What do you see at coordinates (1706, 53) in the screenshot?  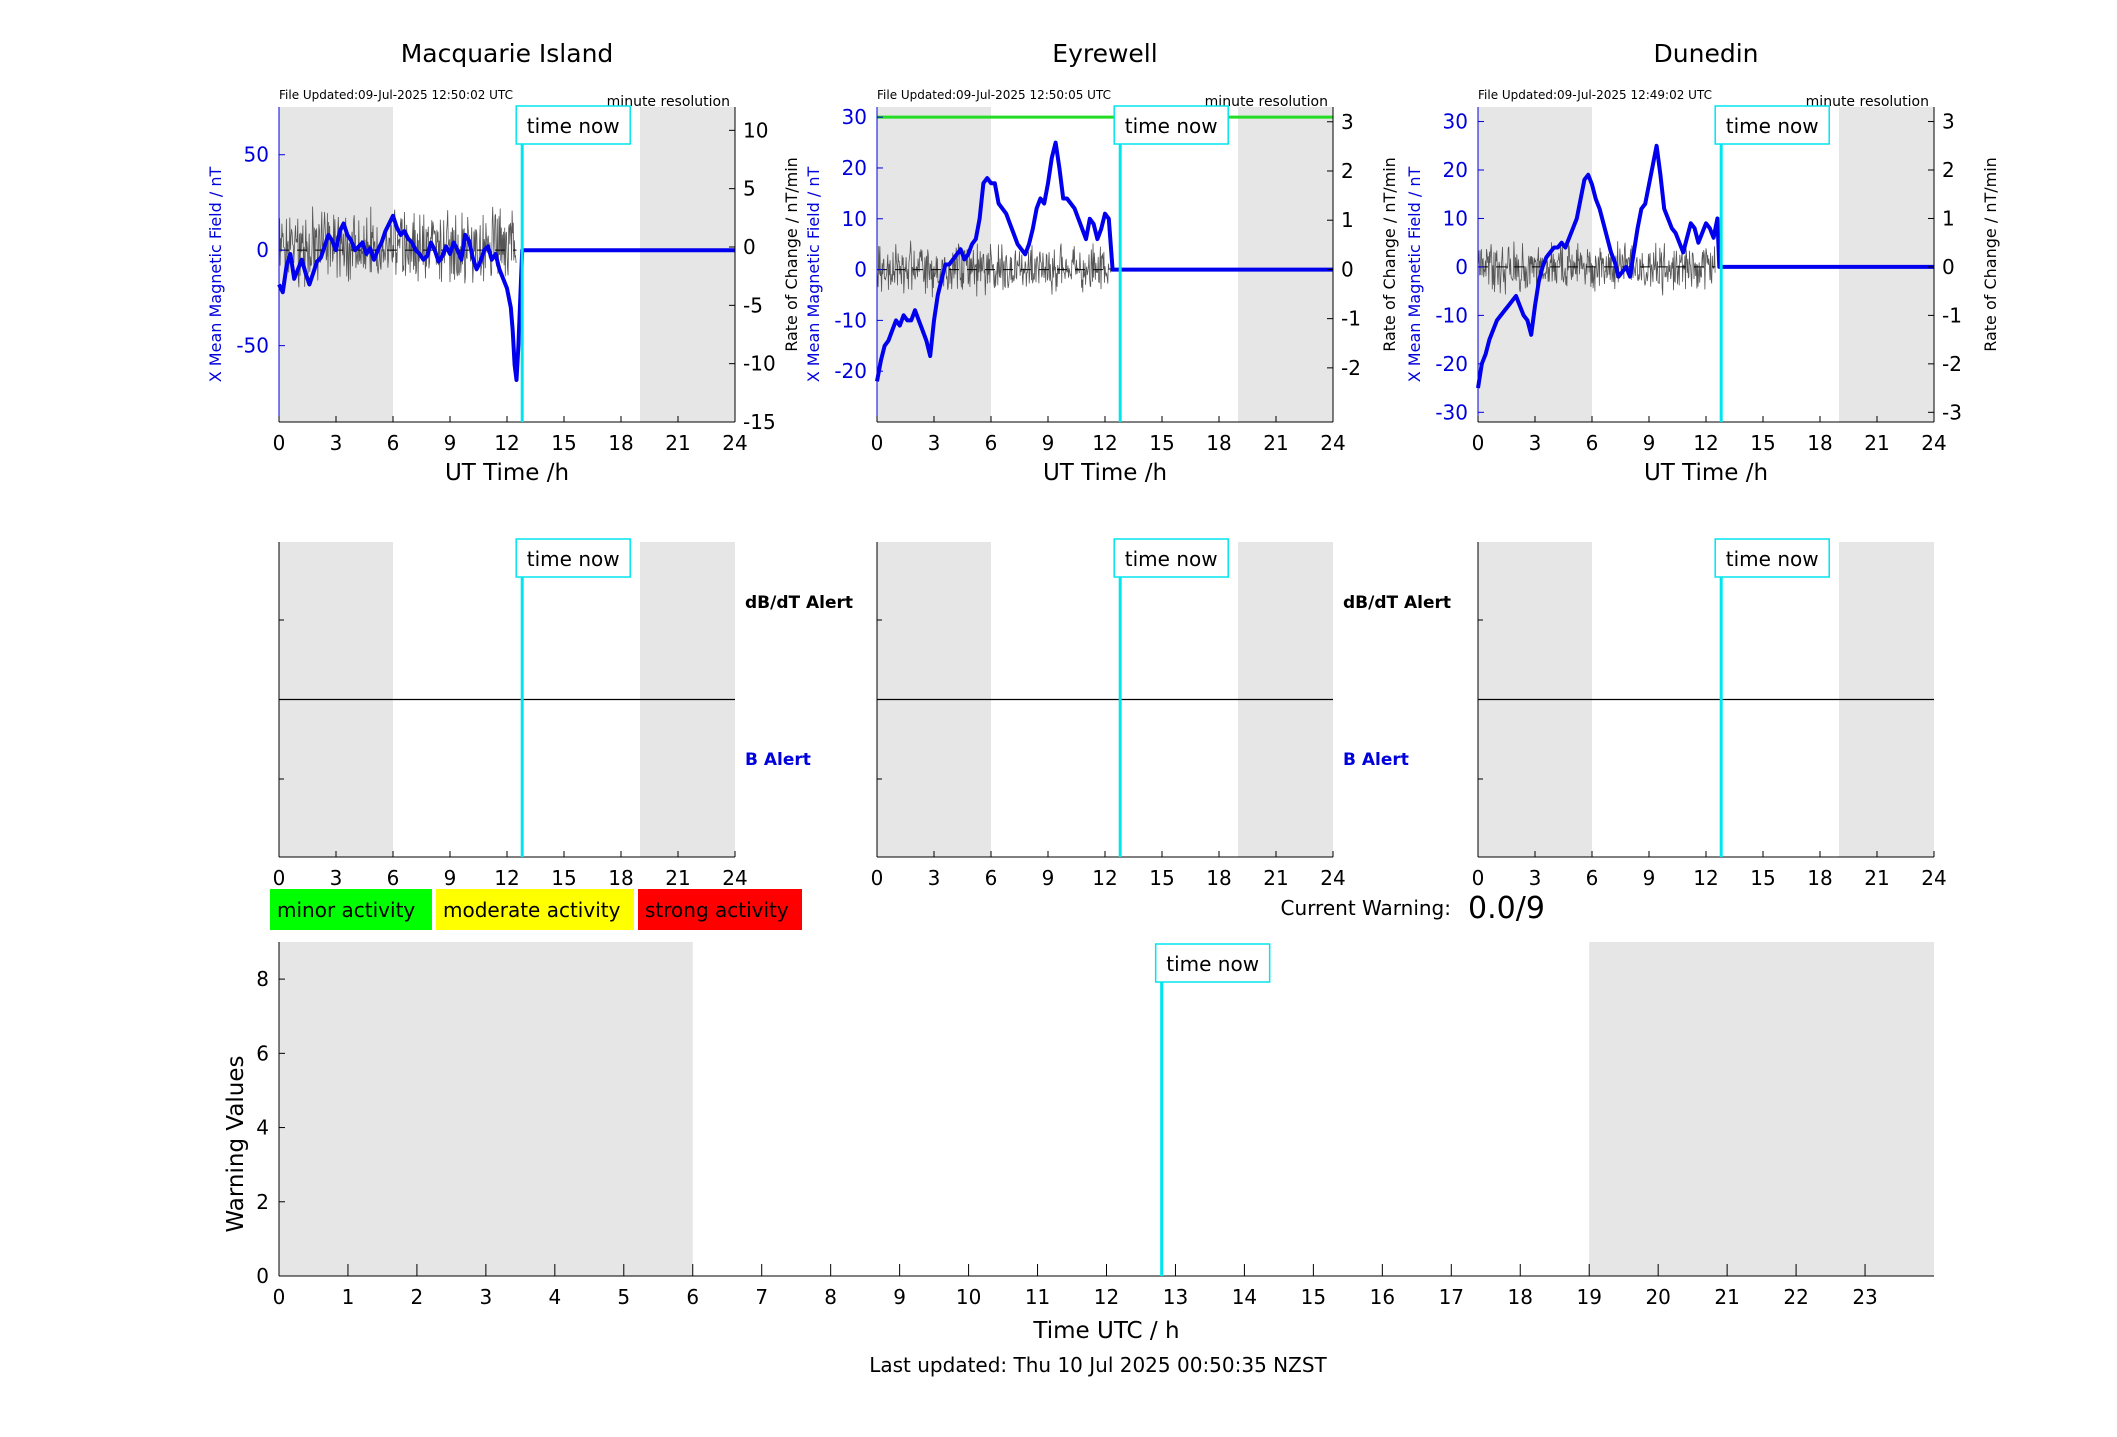 I see `station-title: Dunedin` at bounding box center [1706, 53].